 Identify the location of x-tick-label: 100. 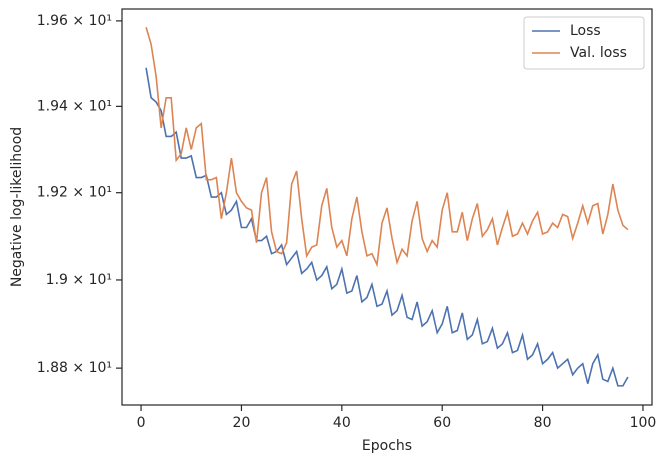
(643, 423).